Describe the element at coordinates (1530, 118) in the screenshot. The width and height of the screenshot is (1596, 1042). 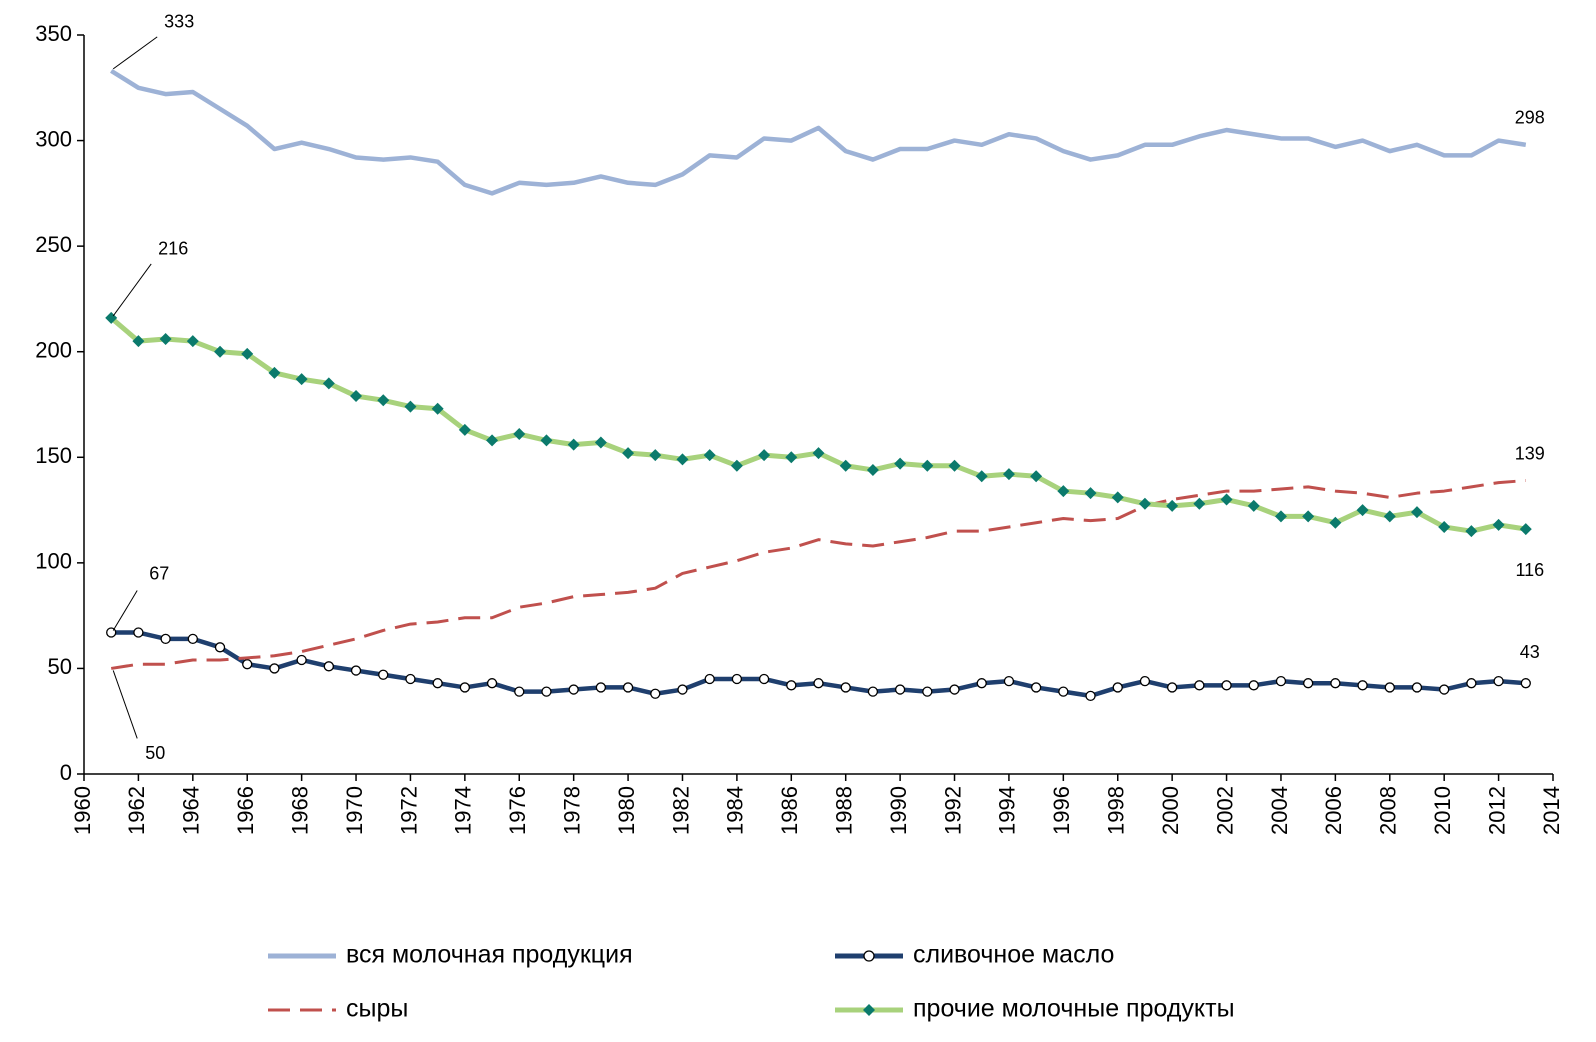
I see `data-label: 298` at that location.